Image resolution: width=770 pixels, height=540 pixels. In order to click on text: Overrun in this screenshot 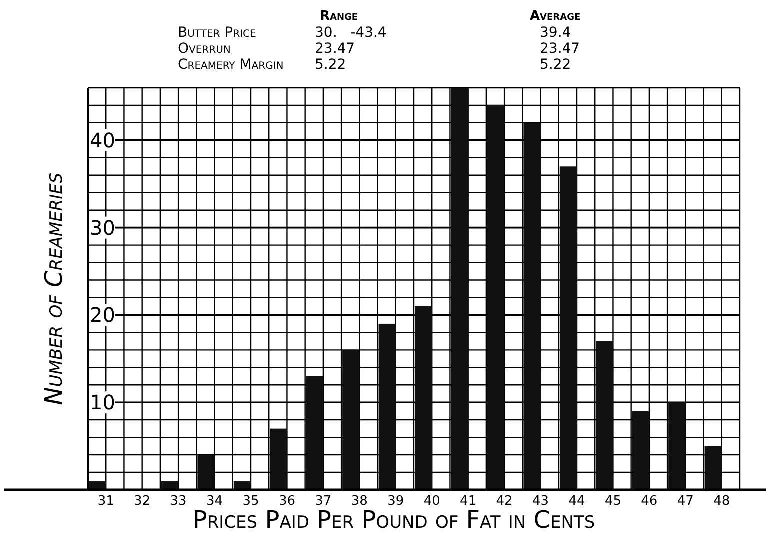, I will do `click(204, 49)`.